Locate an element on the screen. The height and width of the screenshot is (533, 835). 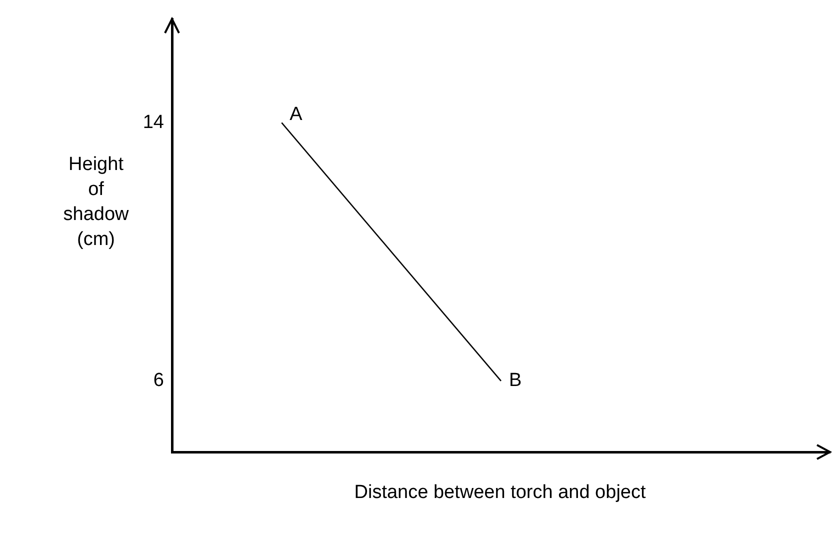
y-tick-label: 14 is located at coordinates (153, 122).